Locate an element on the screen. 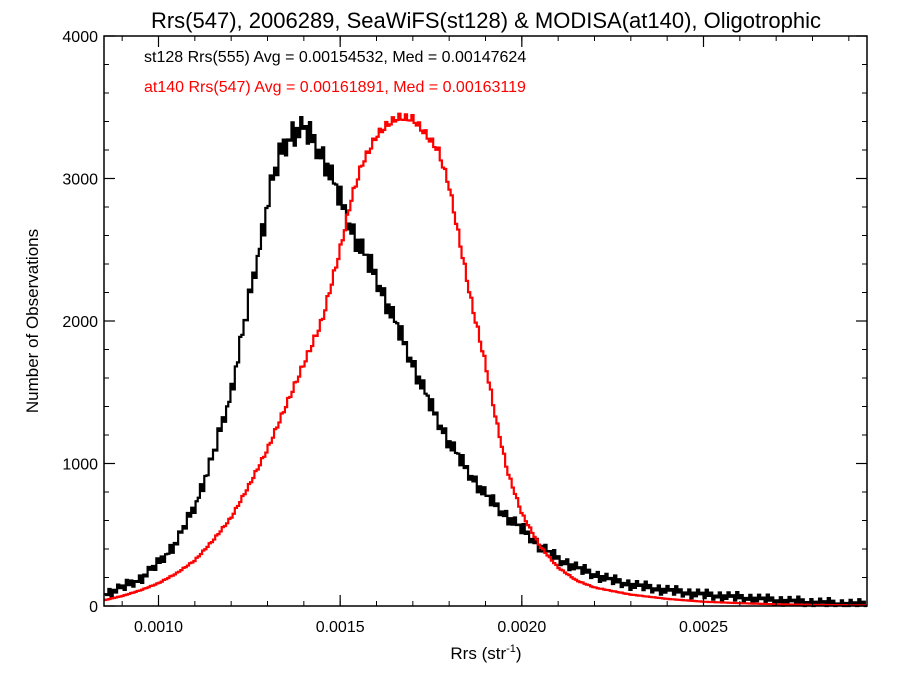 This screenshot has height=675, width=900. y-tick-label: 0 is located at coordinates (93, 607).